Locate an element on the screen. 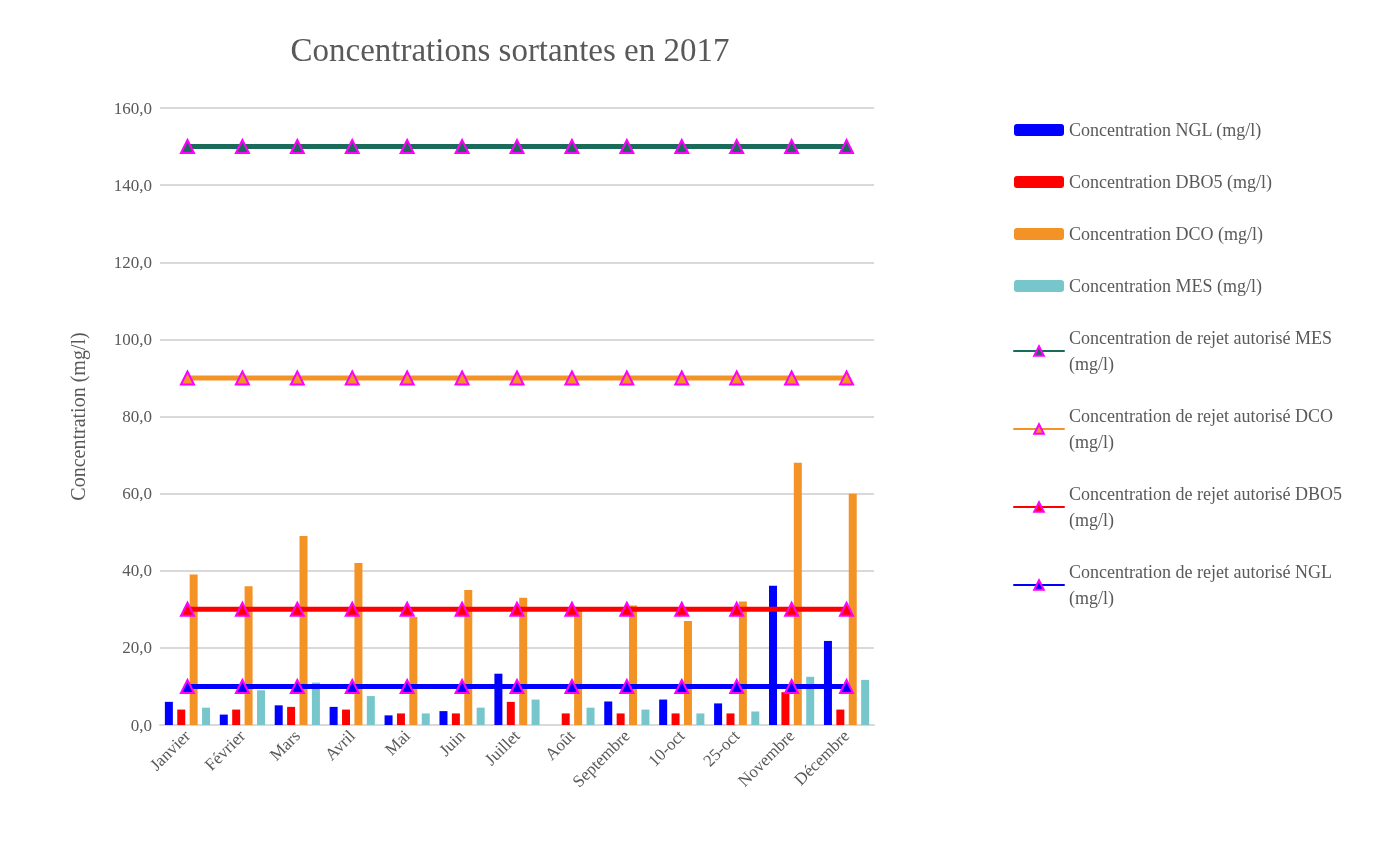 The width and height of the screenshot is (1374, 849). legend-label: Concentration NGL (mg/l) is located at coordinates (1165, 130).